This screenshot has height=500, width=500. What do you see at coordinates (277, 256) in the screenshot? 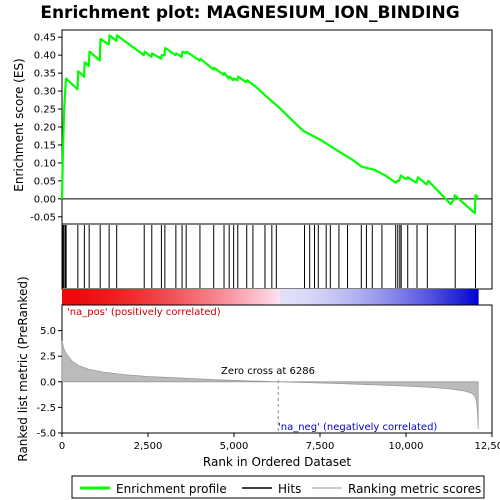
I see `hits-panel-frame` at bounding box center [277, 256].